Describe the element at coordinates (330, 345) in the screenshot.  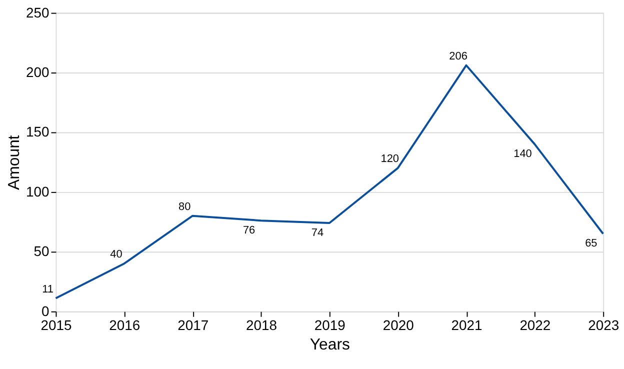
I see `x-axis-title: Years` at that location.